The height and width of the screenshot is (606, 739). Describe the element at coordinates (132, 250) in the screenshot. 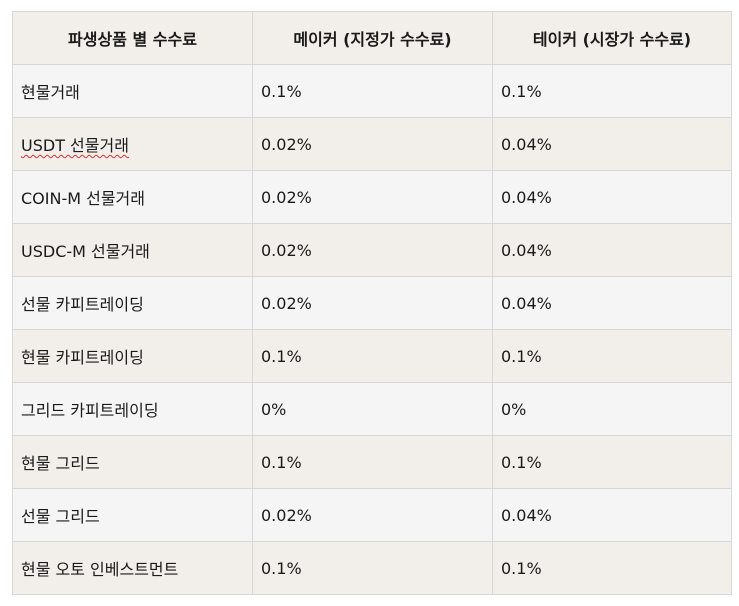

I see `product-cell: USDC-M 선물거래` at that location.